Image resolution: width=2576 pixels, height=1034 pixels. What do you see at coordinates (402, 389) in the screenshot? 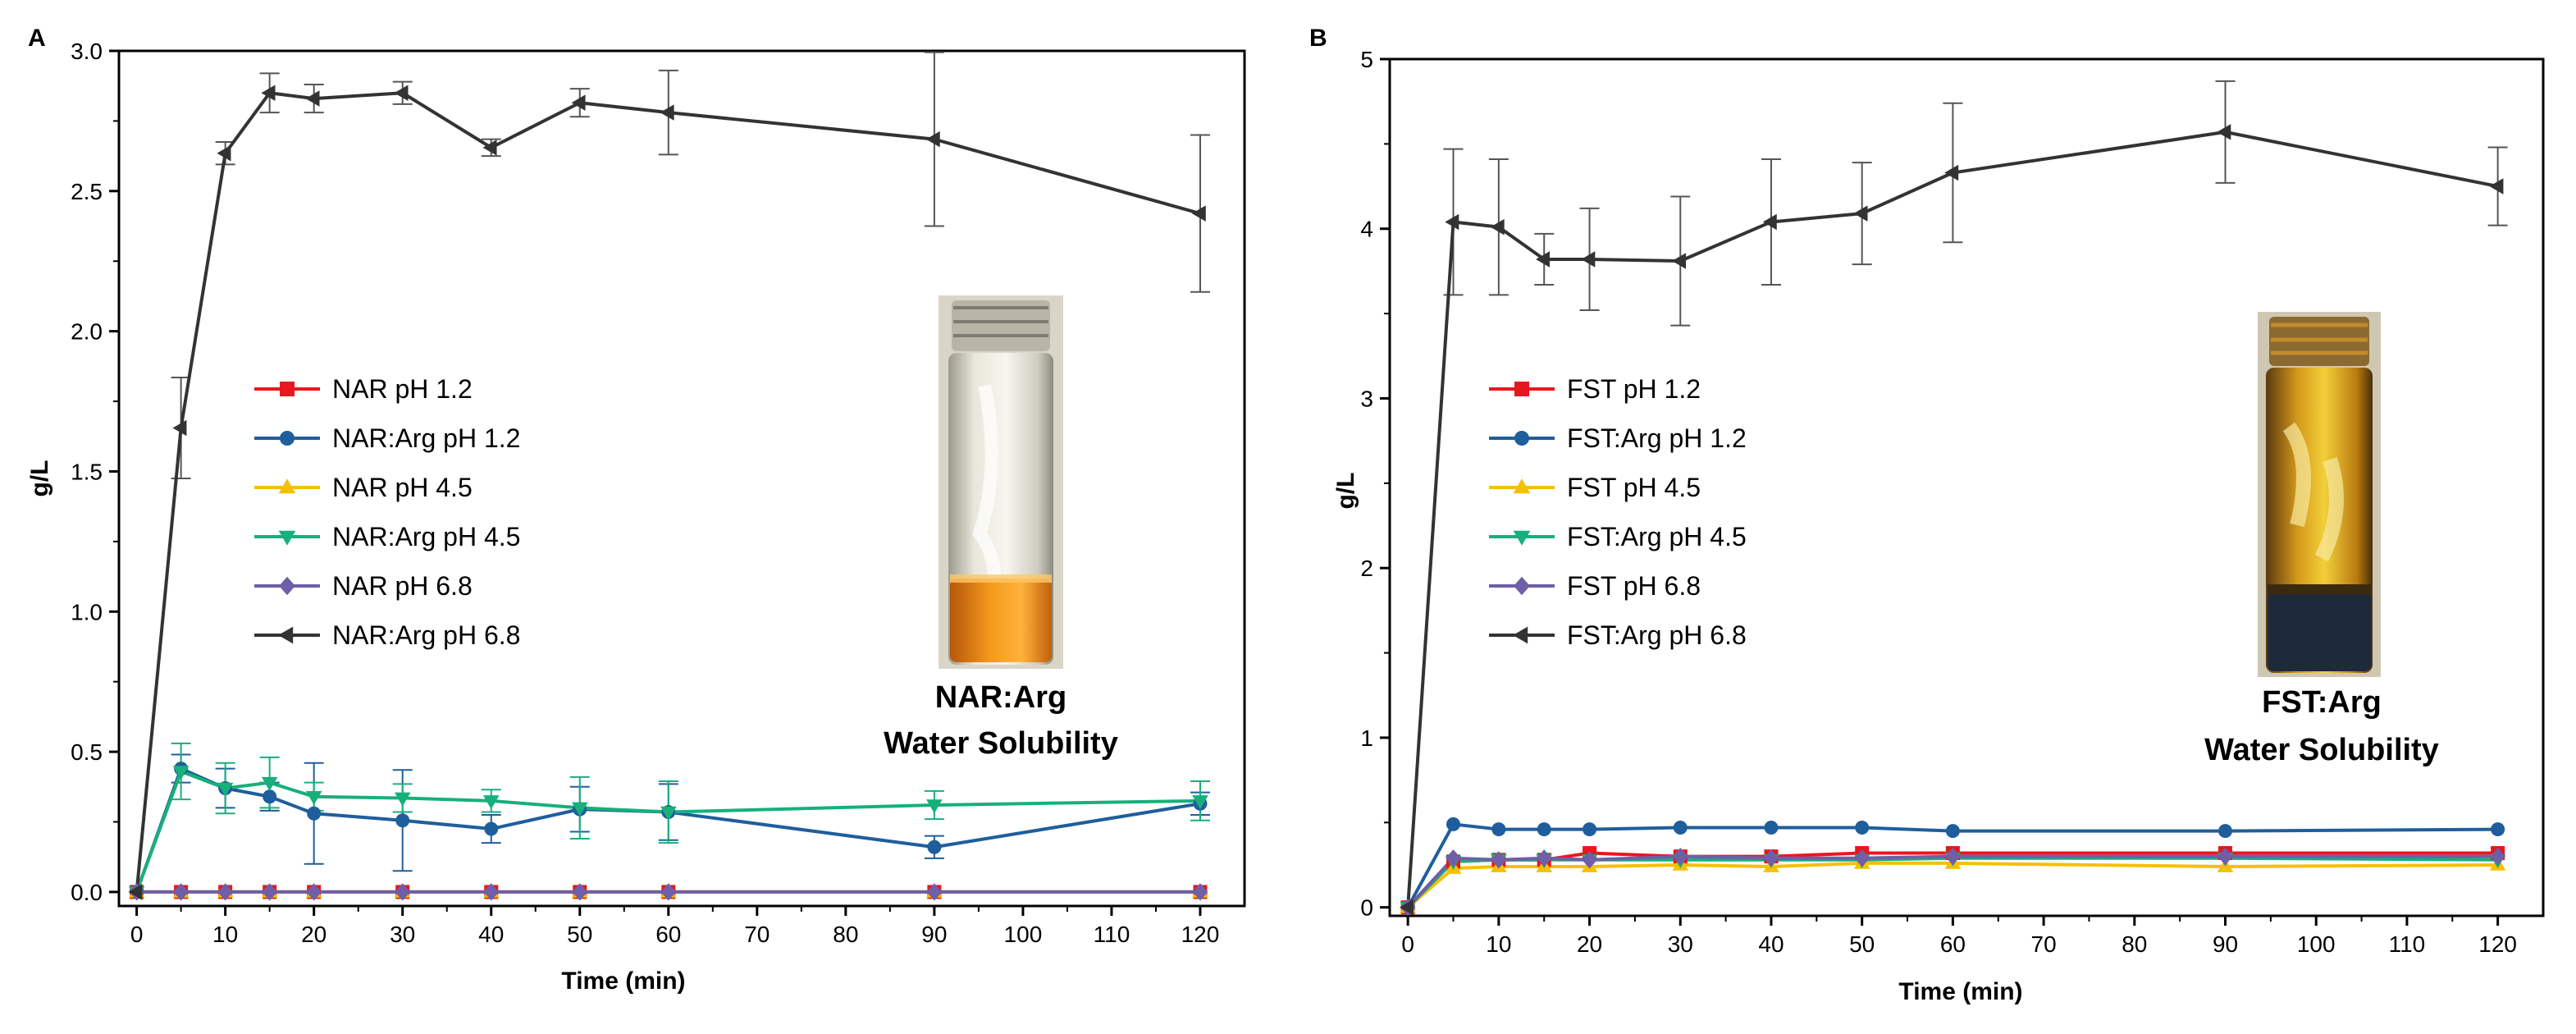
I see `legend-label-nar-ph-1-2: NAR pH 1.2` at bounding box center [402, 389].